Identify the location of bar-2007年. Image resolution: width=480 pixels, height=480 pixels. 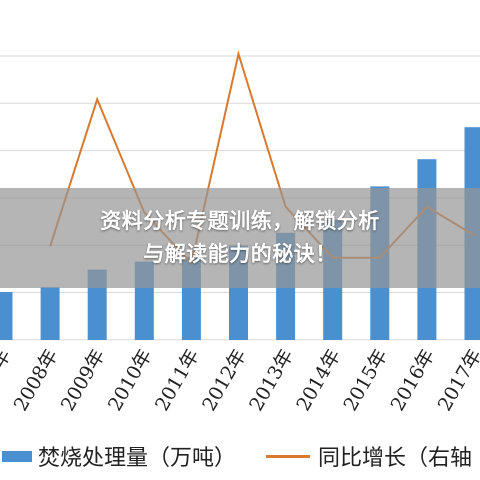
(6, 316).